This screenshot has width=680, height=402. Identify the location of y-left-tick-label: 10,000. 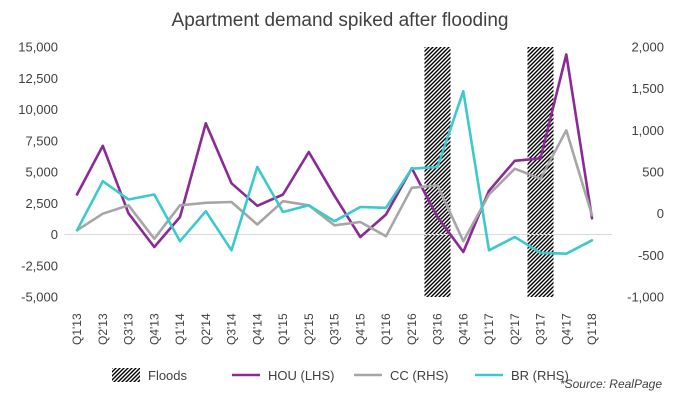
(38, 109).